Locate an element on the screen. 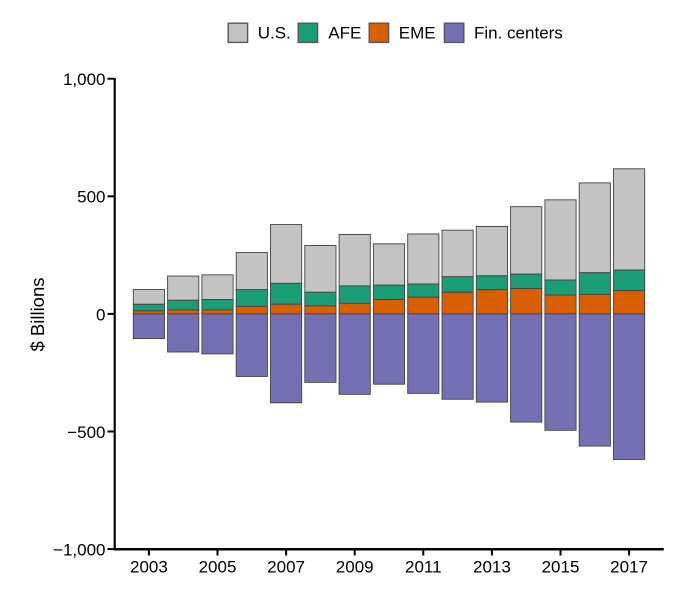 The height and width of the screenshot is (597, 694). svg-text: −1,000 is located at coordinates (79, 549).